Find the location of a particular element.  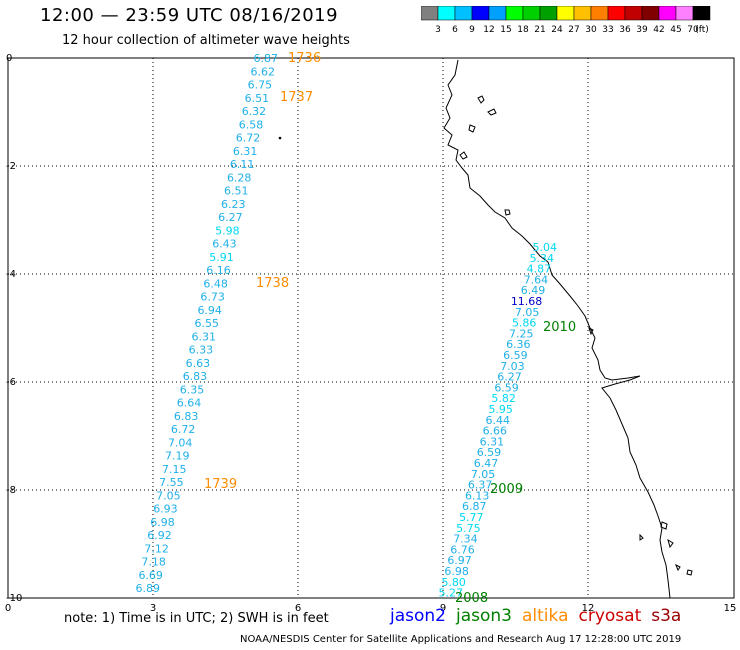

jason3-swh-value: 6.98 is located at coordinates (456, 571).